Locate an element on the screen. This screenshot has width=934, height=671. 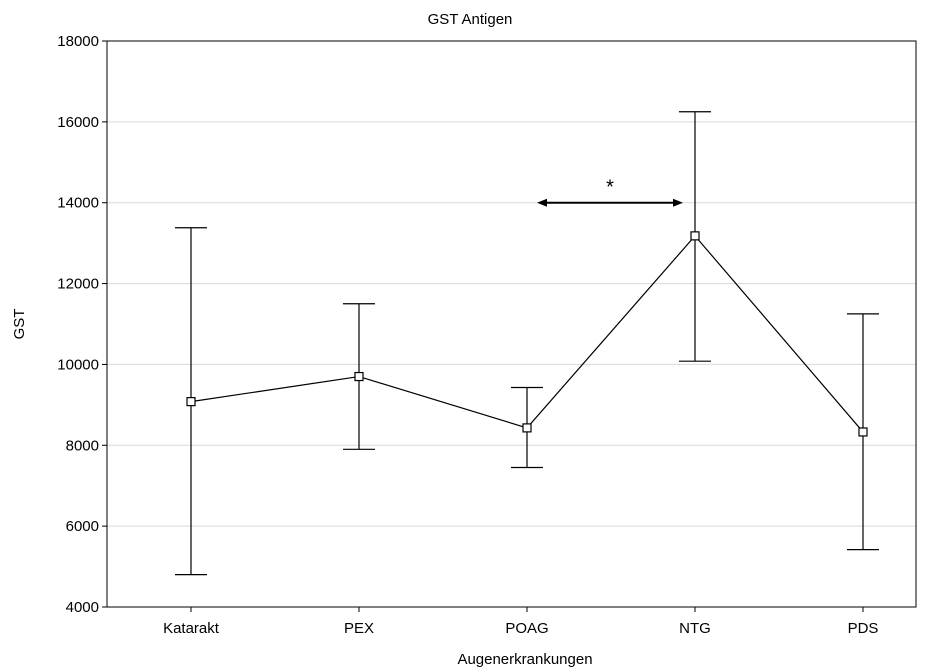
x-axis: Katarakt PEX POAG NTG PDS is located at coordinates (520, 622).